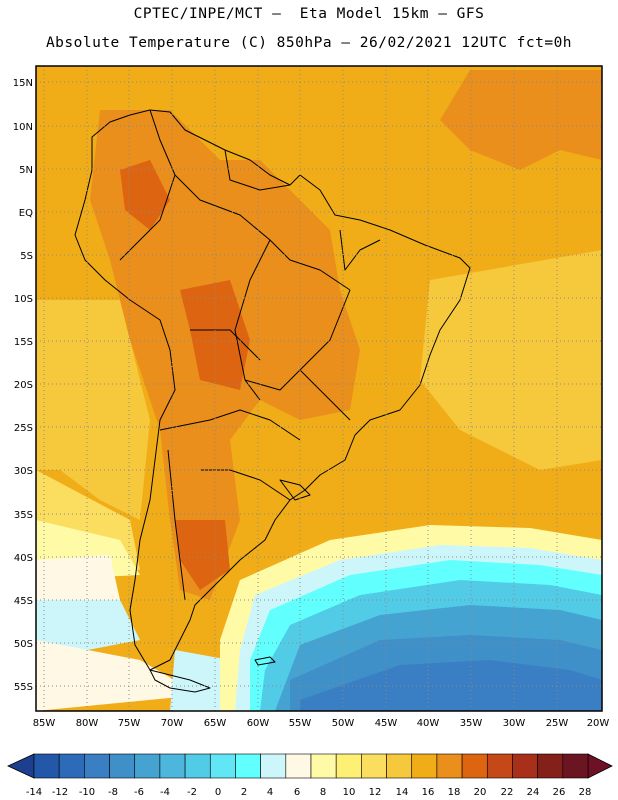 The image size is (618, 800). Describe the element at coordinates (23, 428) in the screenshot. I see `lat-tick-label: 25S` at that location.